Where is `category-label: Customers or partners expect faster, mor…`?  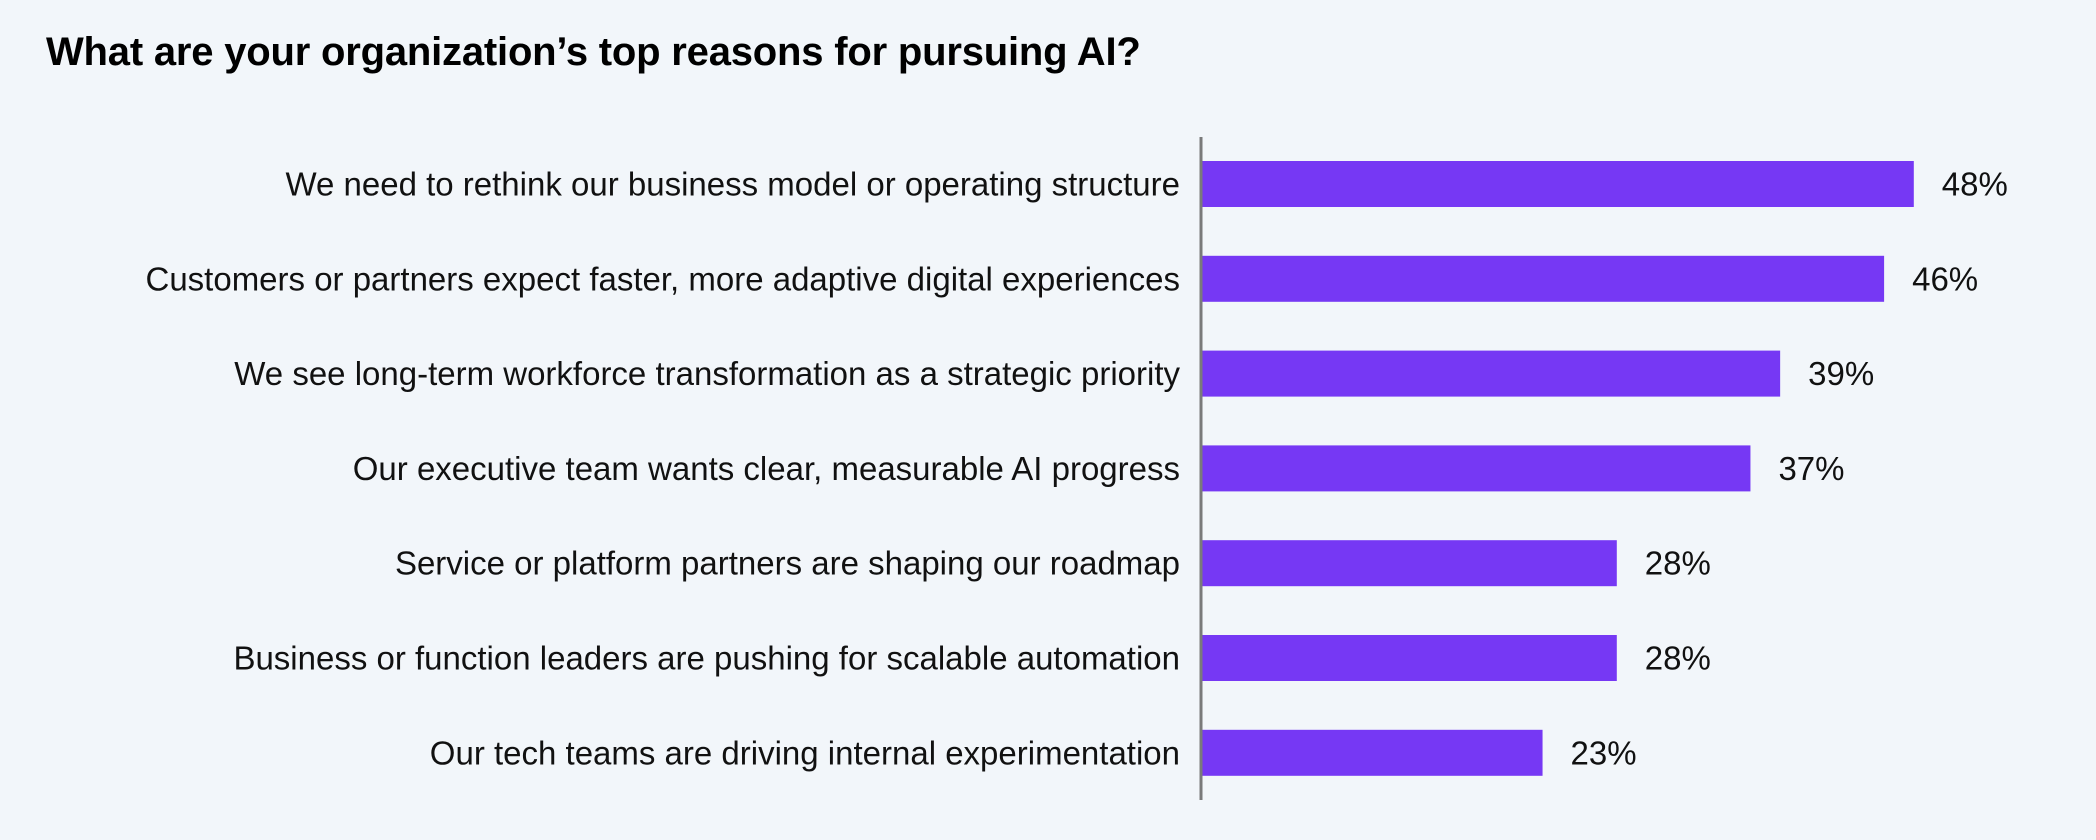 category-label: Customers or partners expect faster, mor… is located at coordinates (662, 278).